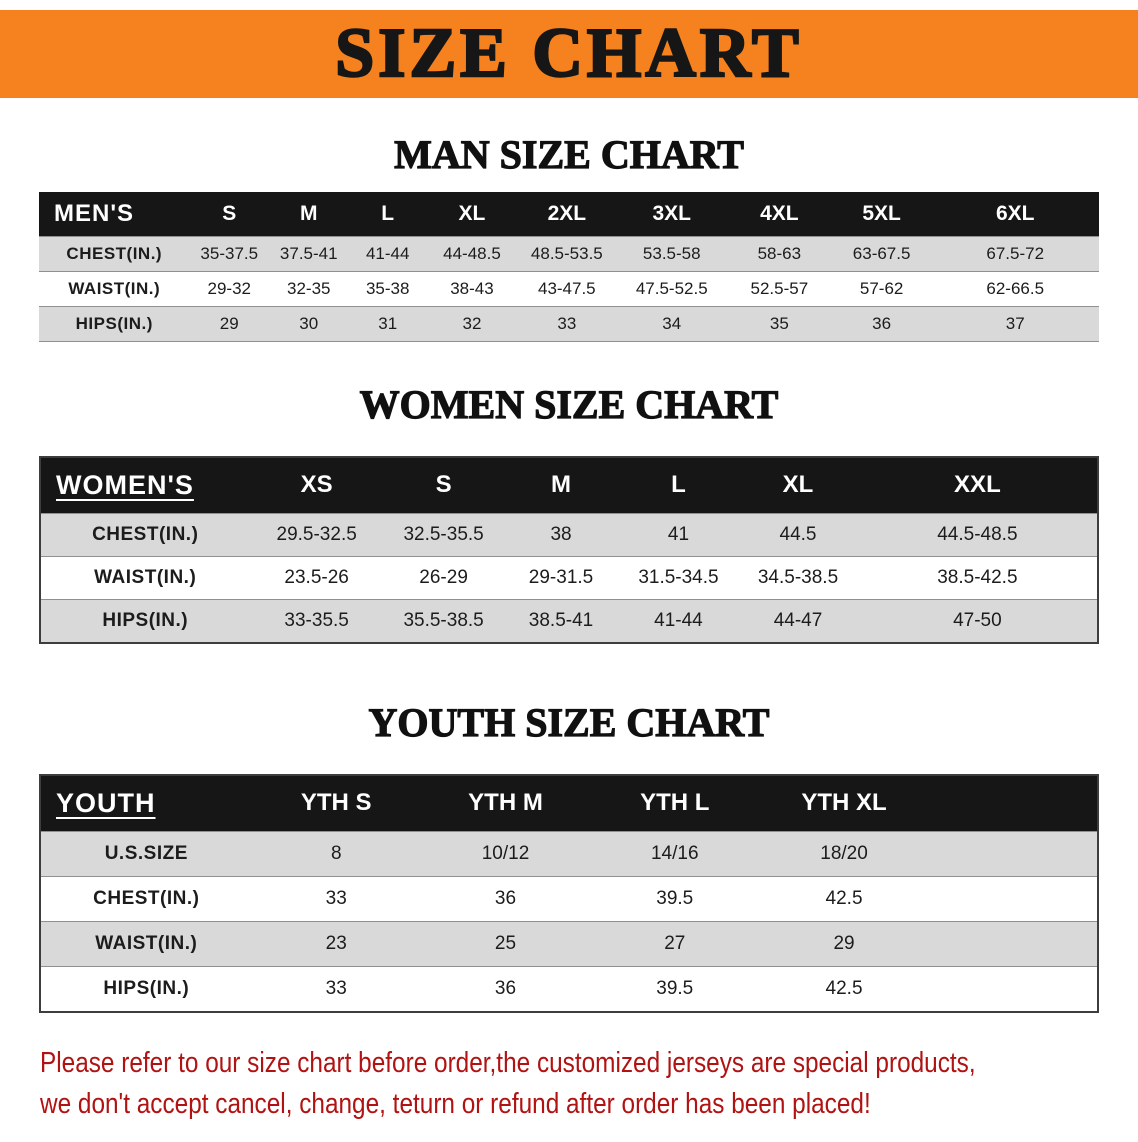  What do you see at coordinates (779, 288) in the screenshot?
I see `value-cell: 52.5-57` at bounding box center [779, 288].